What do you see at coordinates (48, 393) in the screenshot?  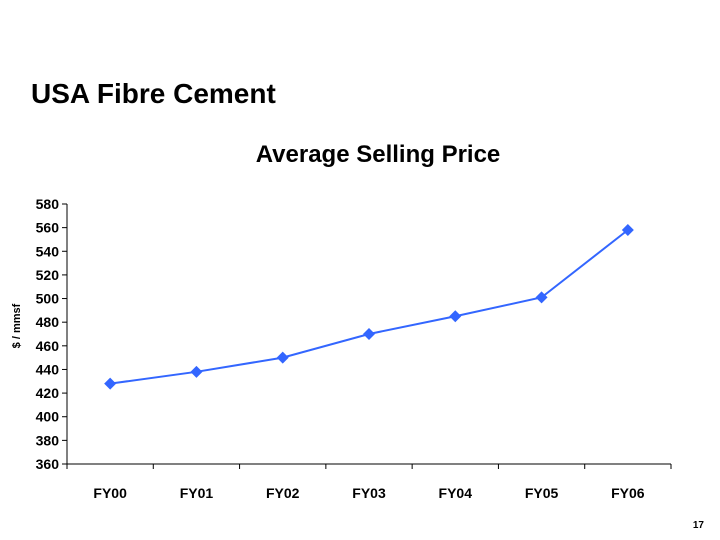 I see `y-tick-label: 420` at bounding box center [48, 393].